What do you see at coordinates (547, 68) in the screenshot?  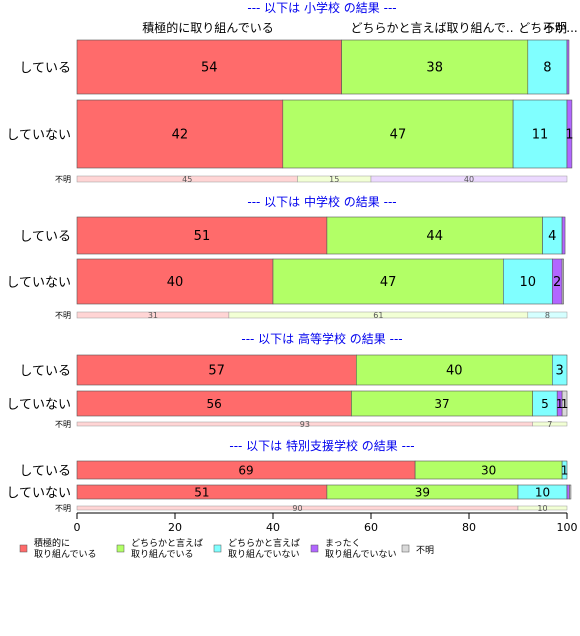 I see `data-label: 8` at bounding box center [547, 68].